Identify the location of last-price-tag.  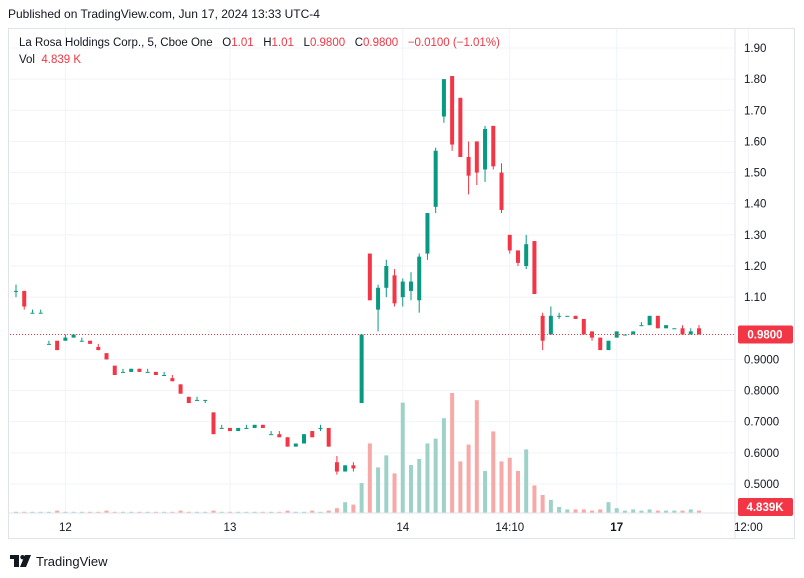
(765, 334).